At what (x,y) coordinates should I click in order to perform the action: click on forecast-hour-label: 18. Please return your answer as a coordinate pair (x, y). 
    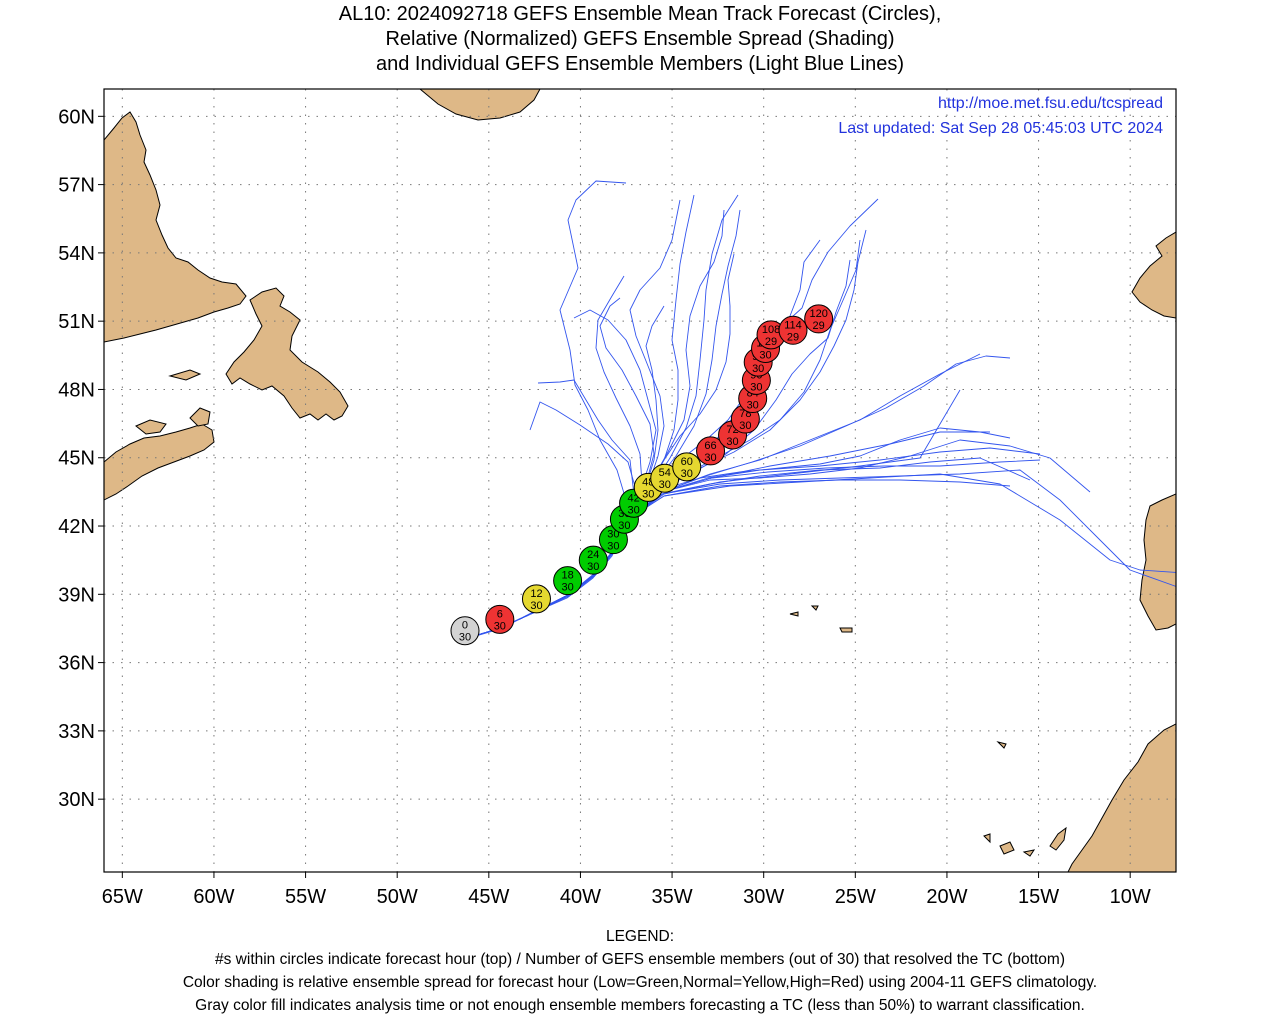
    Looking at the image, I should click on (567, 576).